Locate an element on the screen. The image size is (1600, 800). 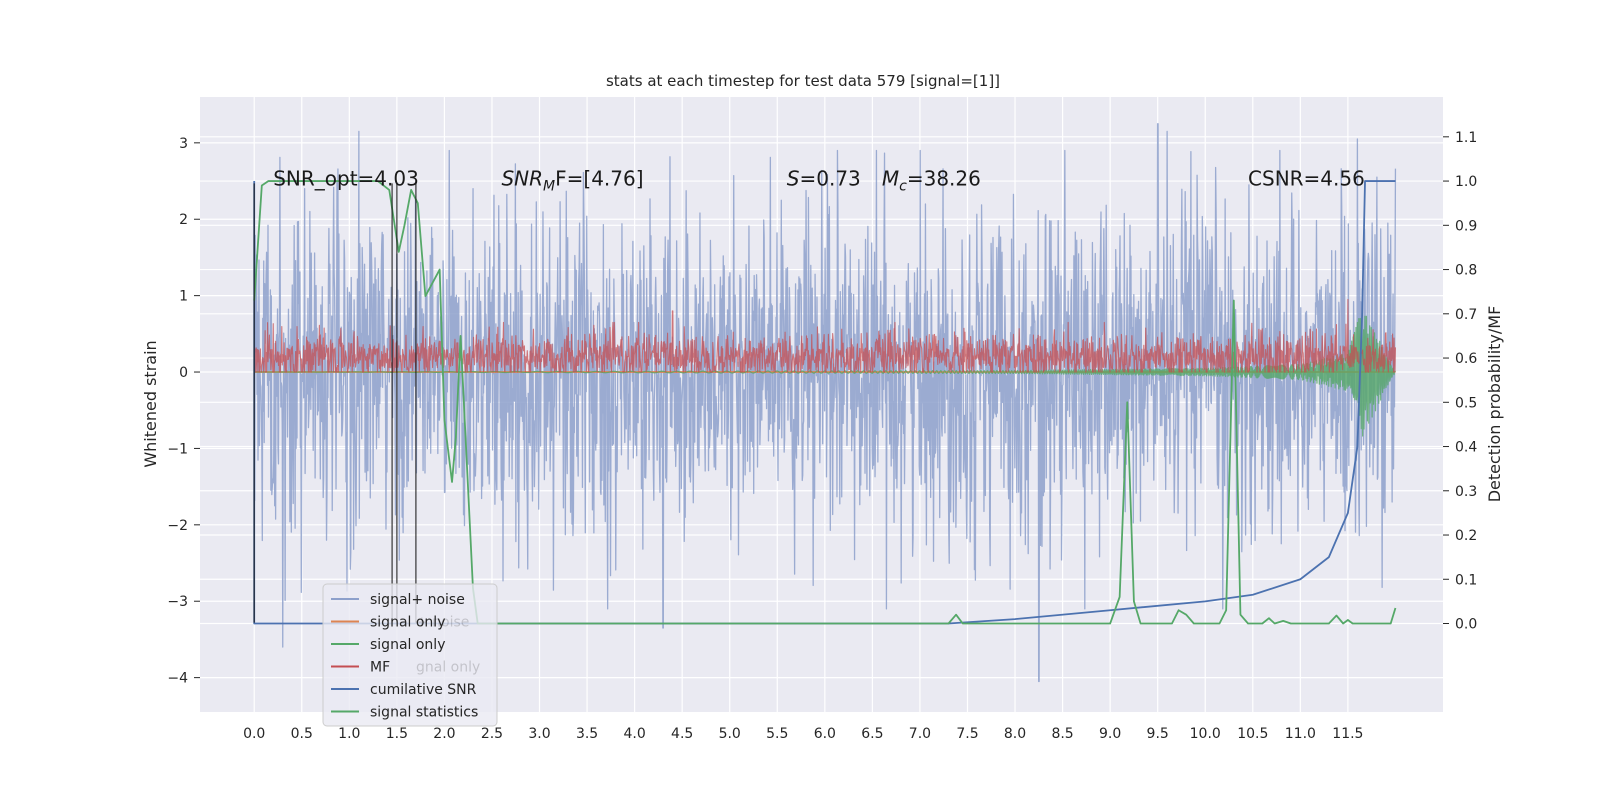
x-tick-label: 5.0 is located at coordinates (730, 734).